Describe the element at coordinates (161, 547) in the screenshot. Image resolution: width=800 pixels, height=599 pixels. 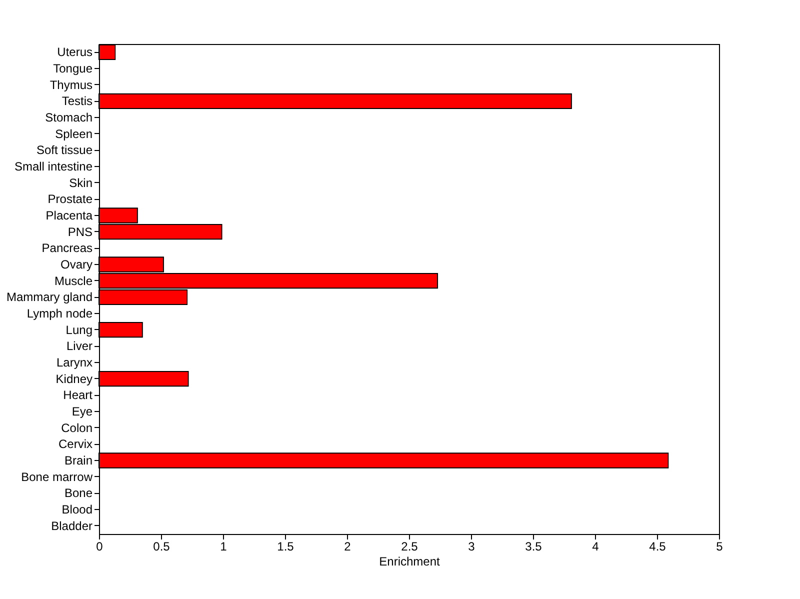
I see `x-tick-label: 0.5` at that location.